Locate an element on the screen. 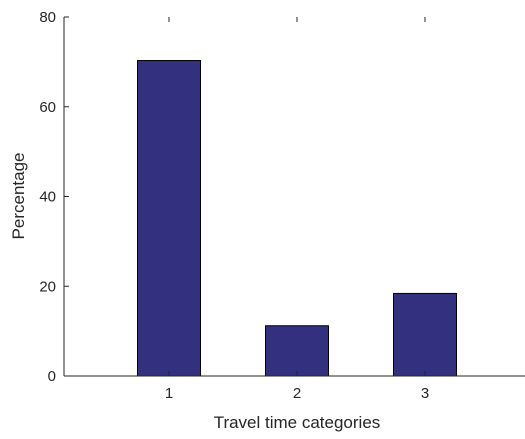 The height and width of the screenshot is (439, 525). x-tick-label-1: 1 is located at coordinates (169, 393).